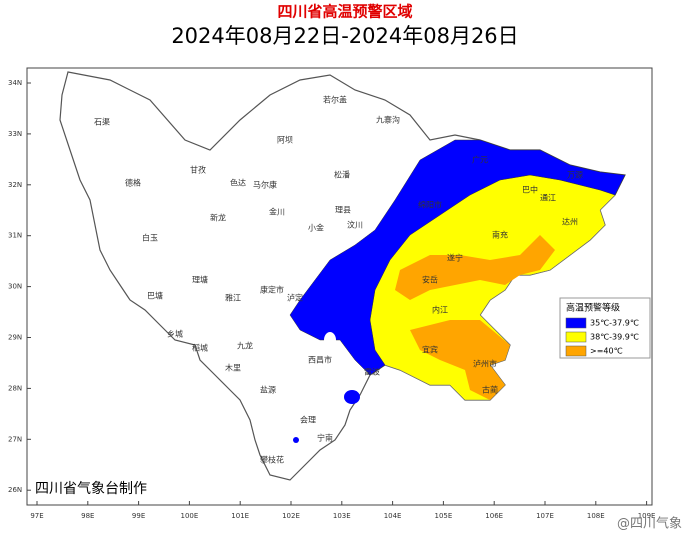 This screenshot has width=690, height=544. Describe the element at coordinates (285, 140) in the screenshot. I see `place: 阿坝` at that location.